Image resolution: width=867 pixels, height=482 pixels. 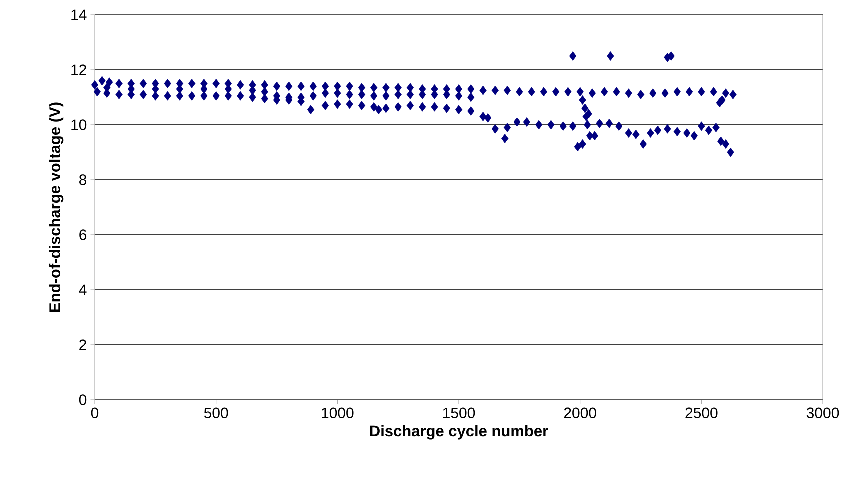 What do you see at coordinates (83, 235) in the screenshot?
I see `y-tick-label: 6` at bounding box center [83, 235].